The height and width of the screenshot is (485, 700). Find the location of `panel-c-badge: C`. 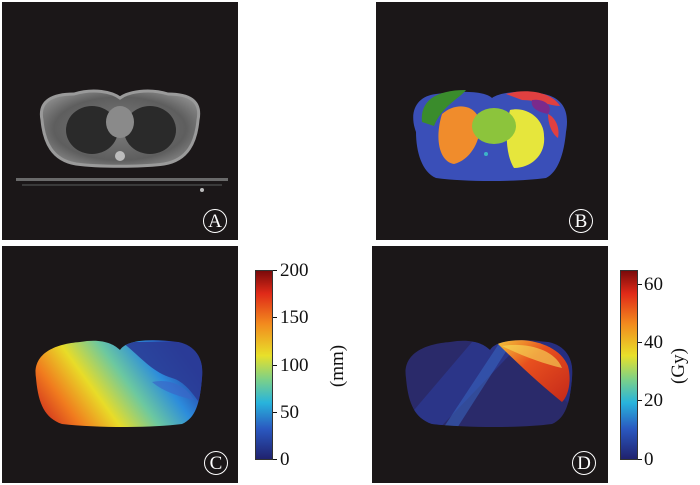

panel-c-badge: C is located at coordinates (216, 463).